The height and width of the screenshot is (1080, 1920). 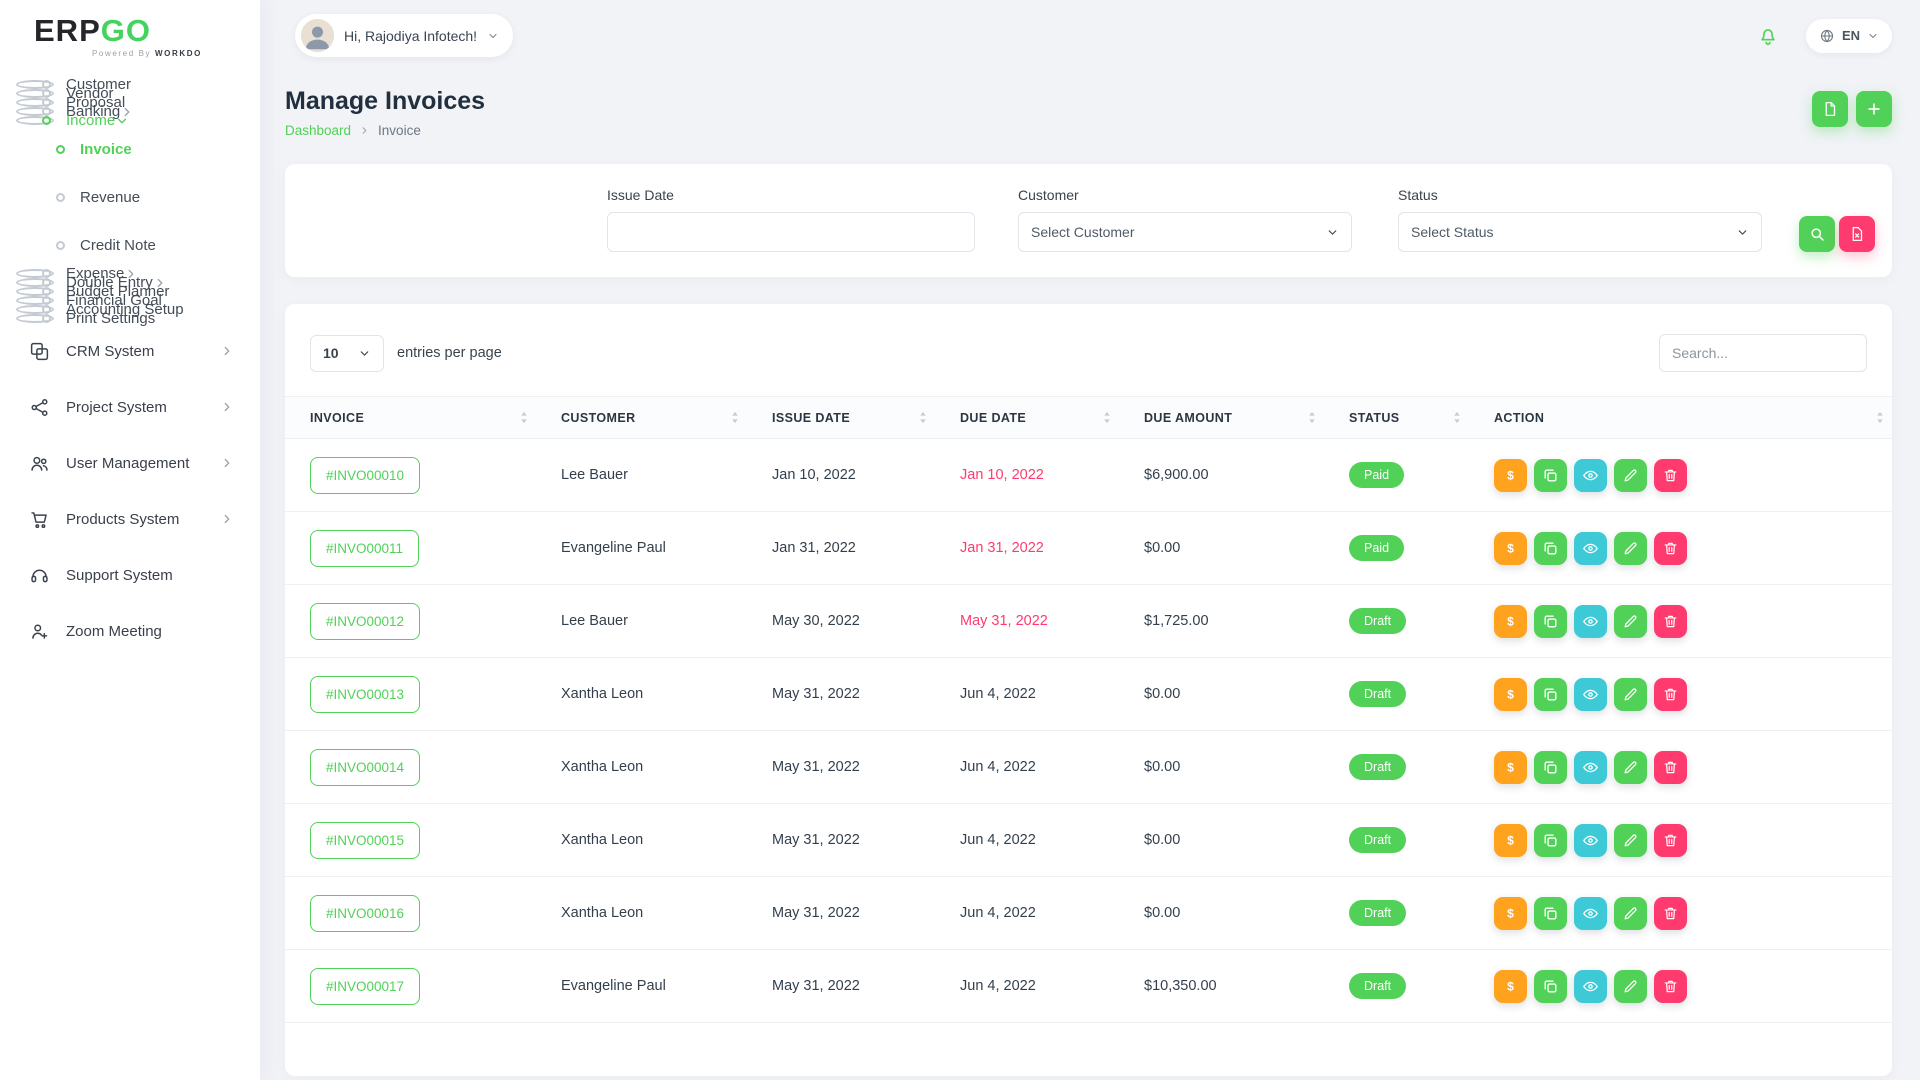 What do you see at coordinates (318, 130) in the screenshot?
I see `breadcrumb-dashboard-link: Dashboard` at bounding box center [318, 130].